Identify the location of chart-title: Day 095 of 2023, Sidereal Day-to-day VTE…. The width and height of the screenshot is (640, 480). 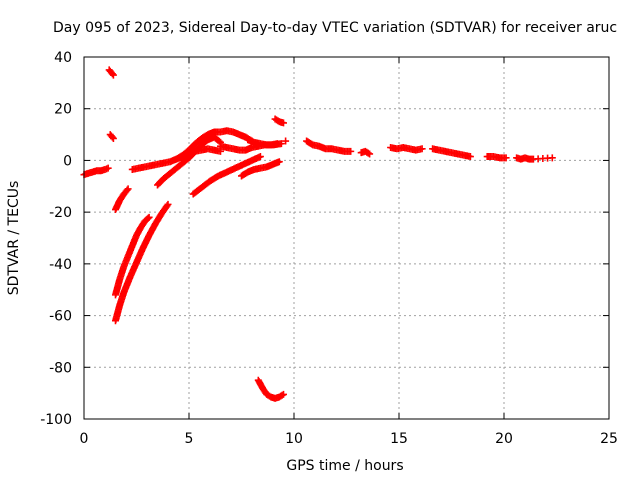
(335, 28).